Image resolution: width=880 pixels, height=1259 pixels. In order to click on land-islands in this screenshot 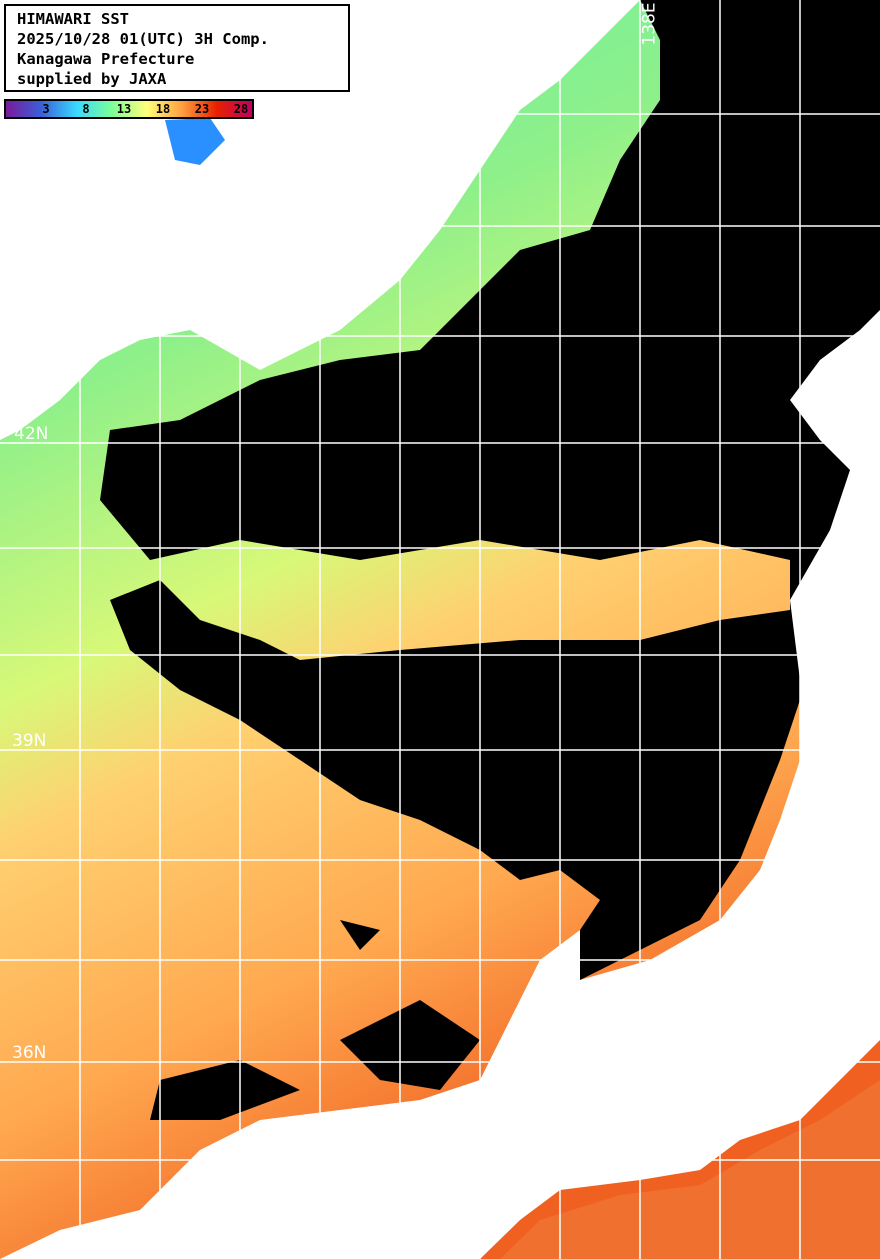, I will do `click(405, 1224)`.